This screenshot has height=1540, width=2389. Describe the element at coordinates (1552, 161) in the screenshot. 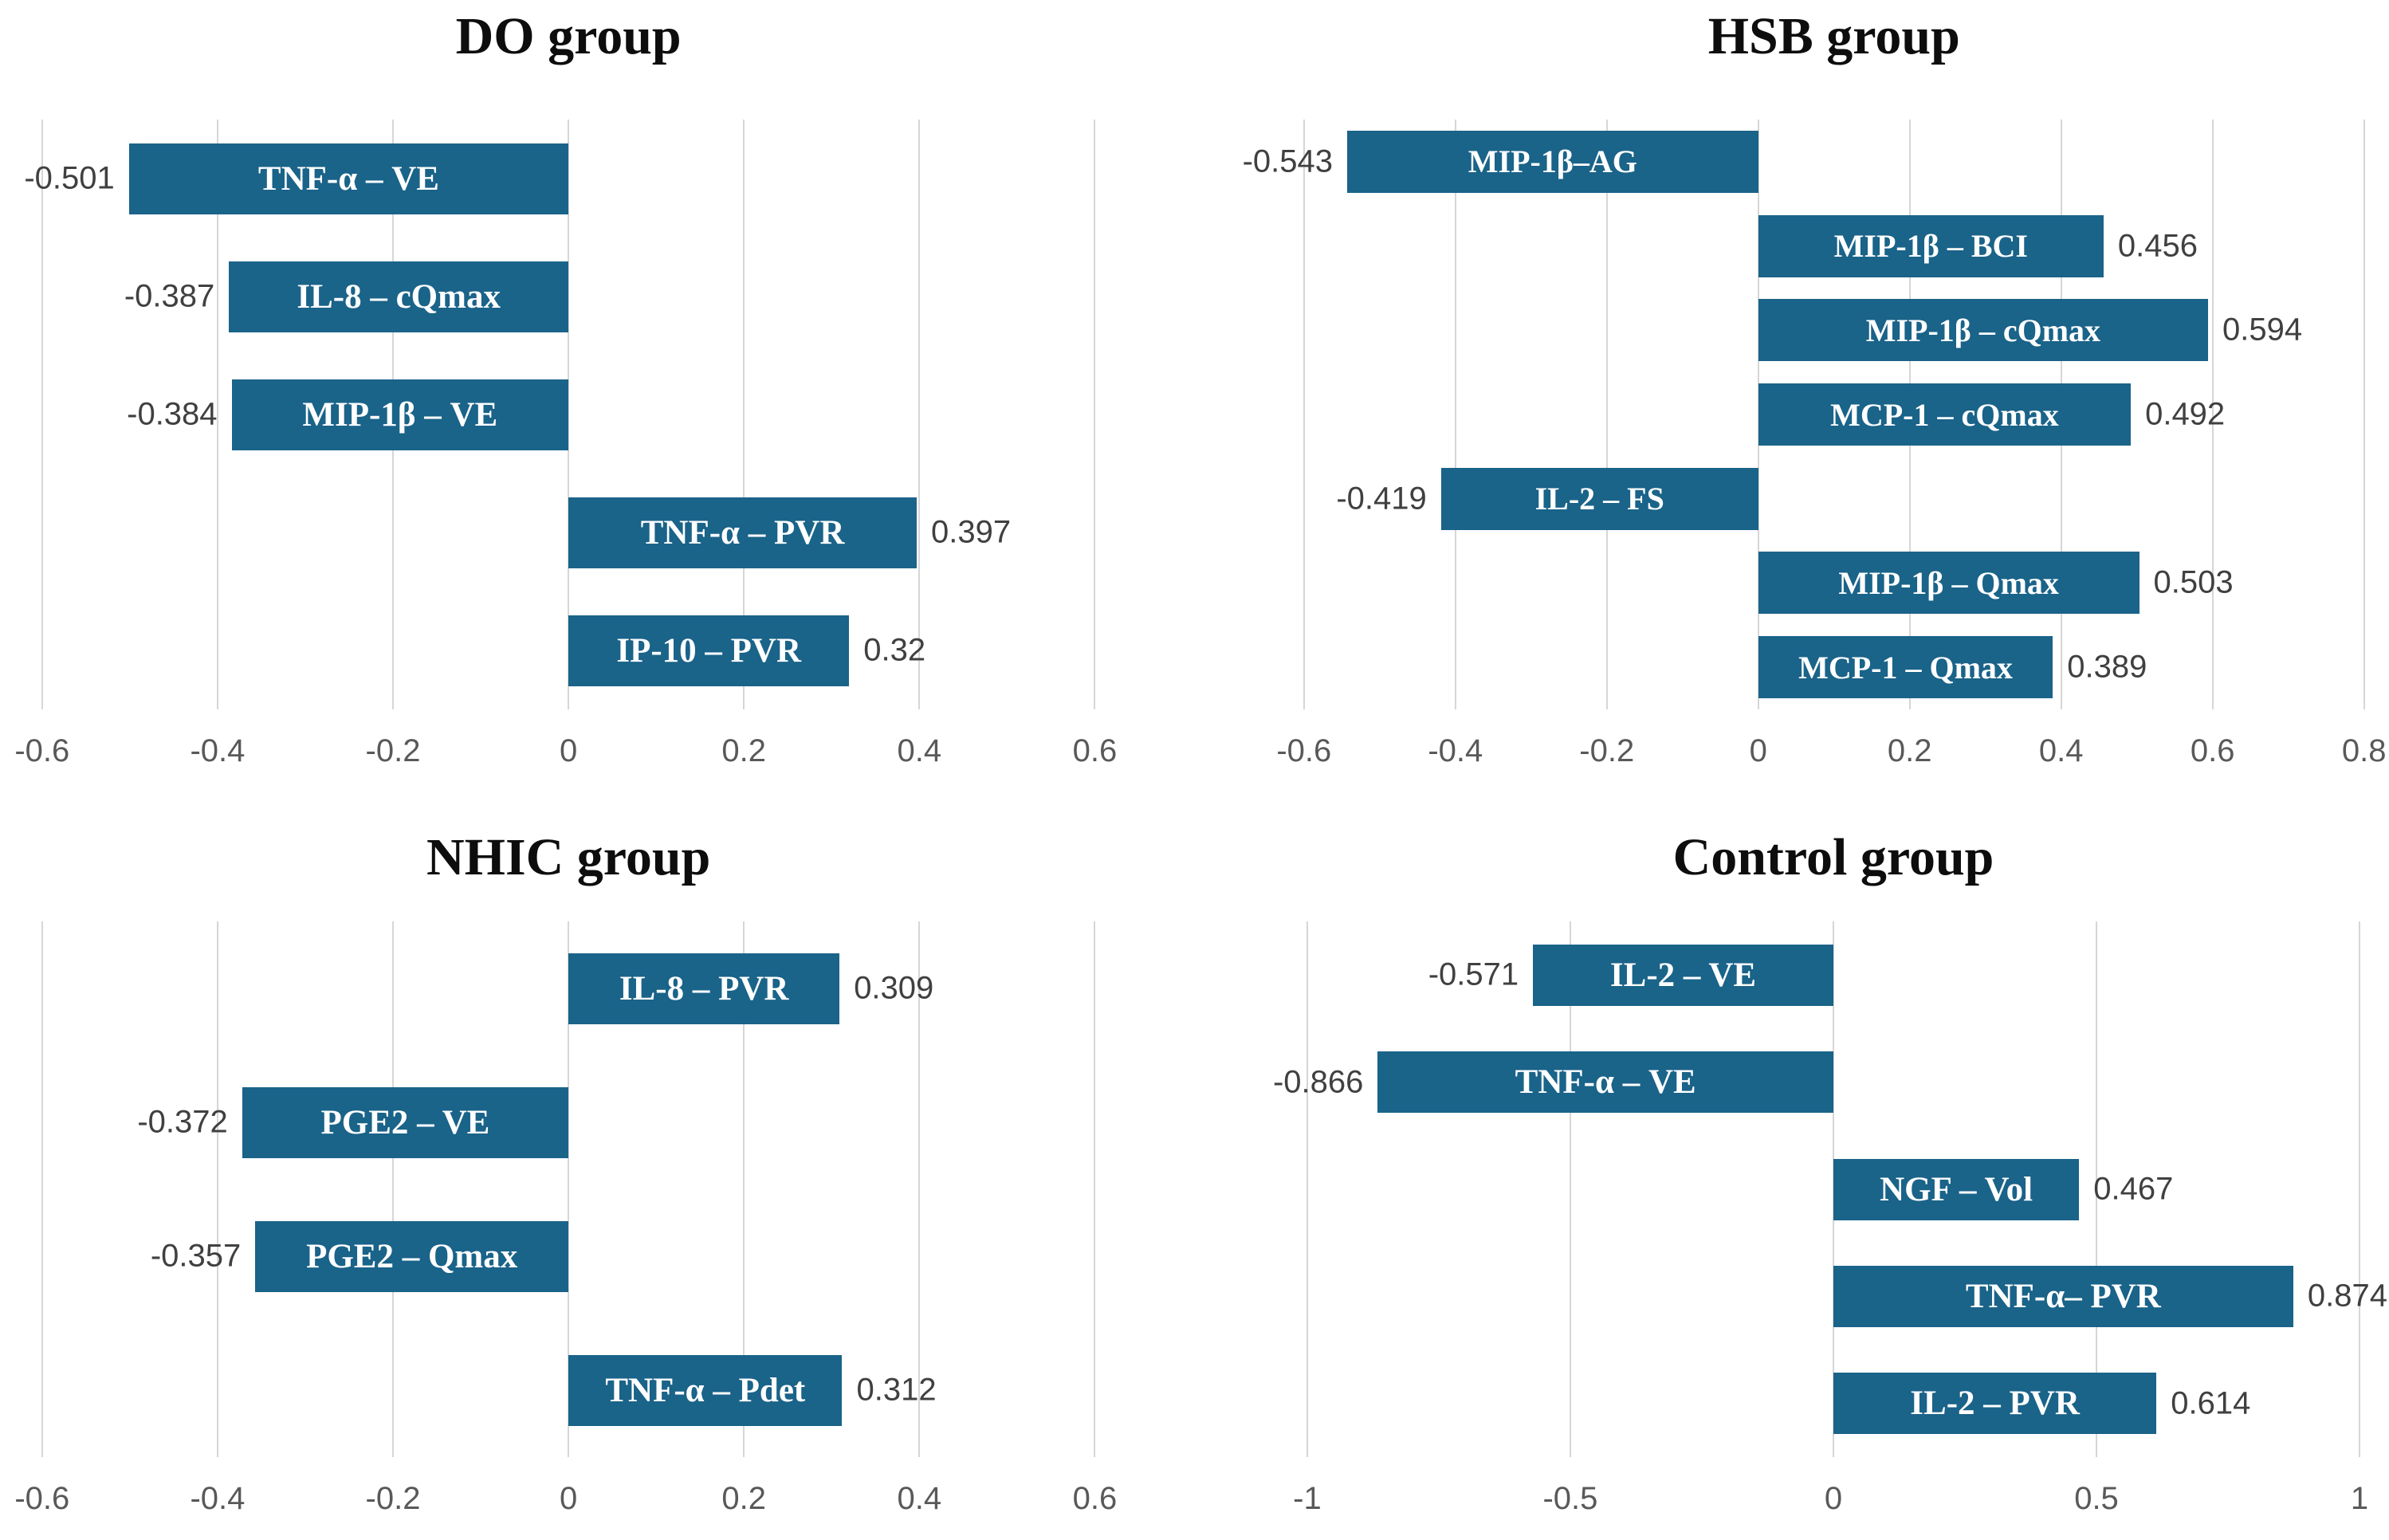

I see `bar-mip-1-ag: MIP-1β–AG` at that location.